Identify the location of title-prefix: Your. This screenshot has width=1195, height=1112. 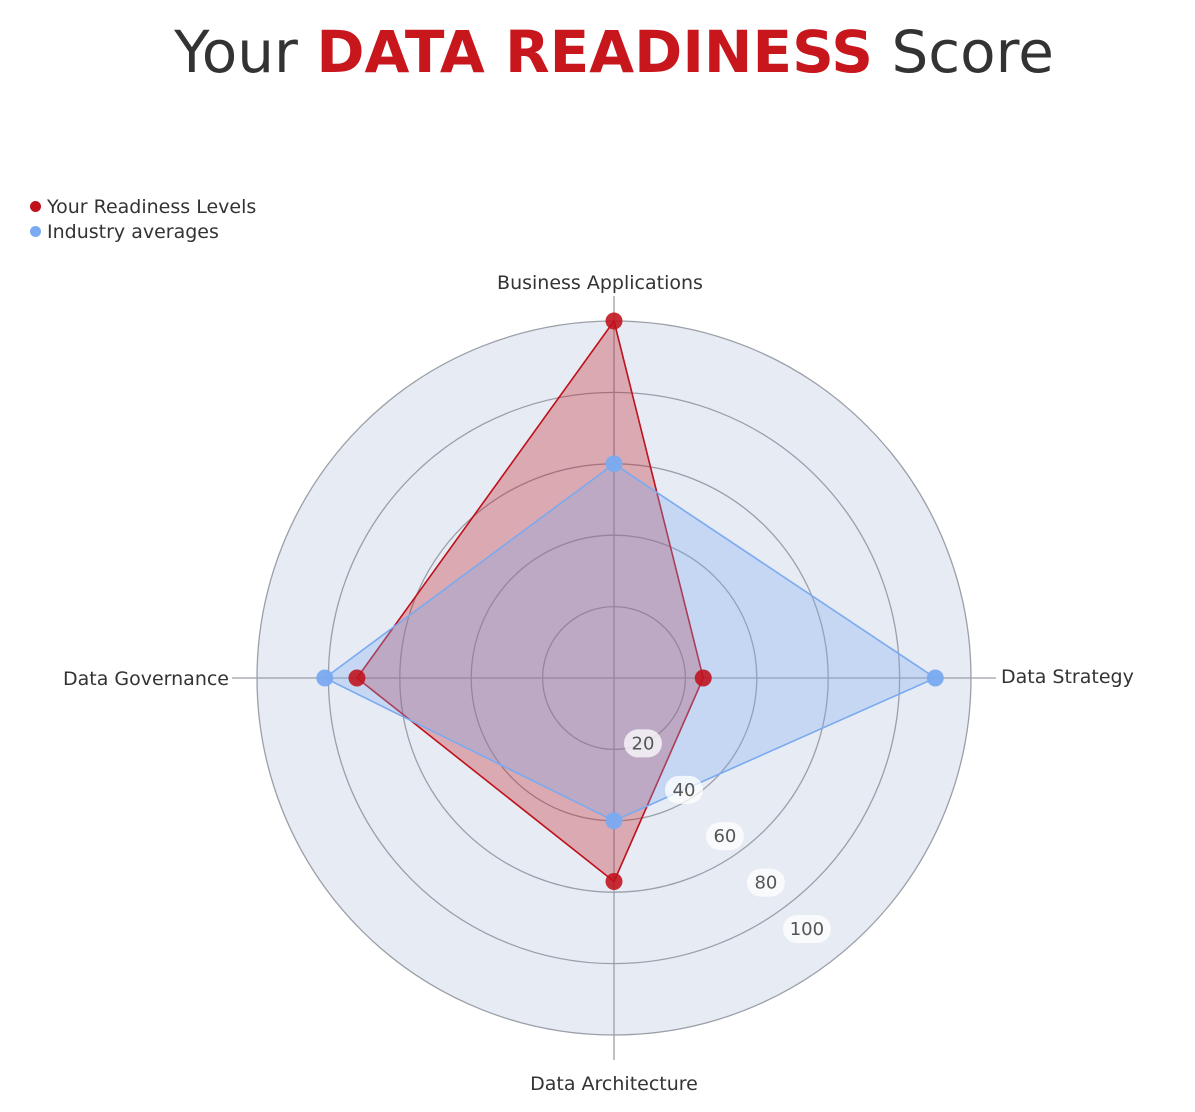
(236, 52).